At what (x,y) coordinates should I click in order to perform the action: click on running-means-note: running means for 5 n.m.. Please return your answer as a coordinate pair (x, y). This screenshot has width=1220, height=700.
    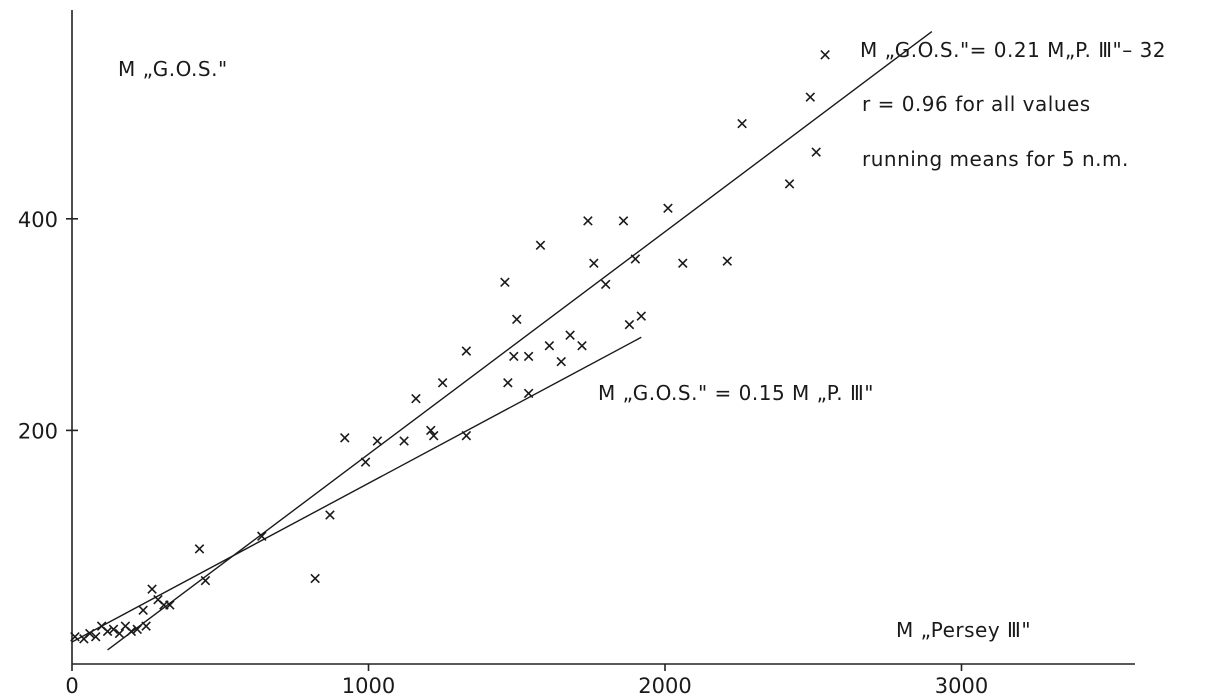
    Looking at the image, I should click on (995, 159).